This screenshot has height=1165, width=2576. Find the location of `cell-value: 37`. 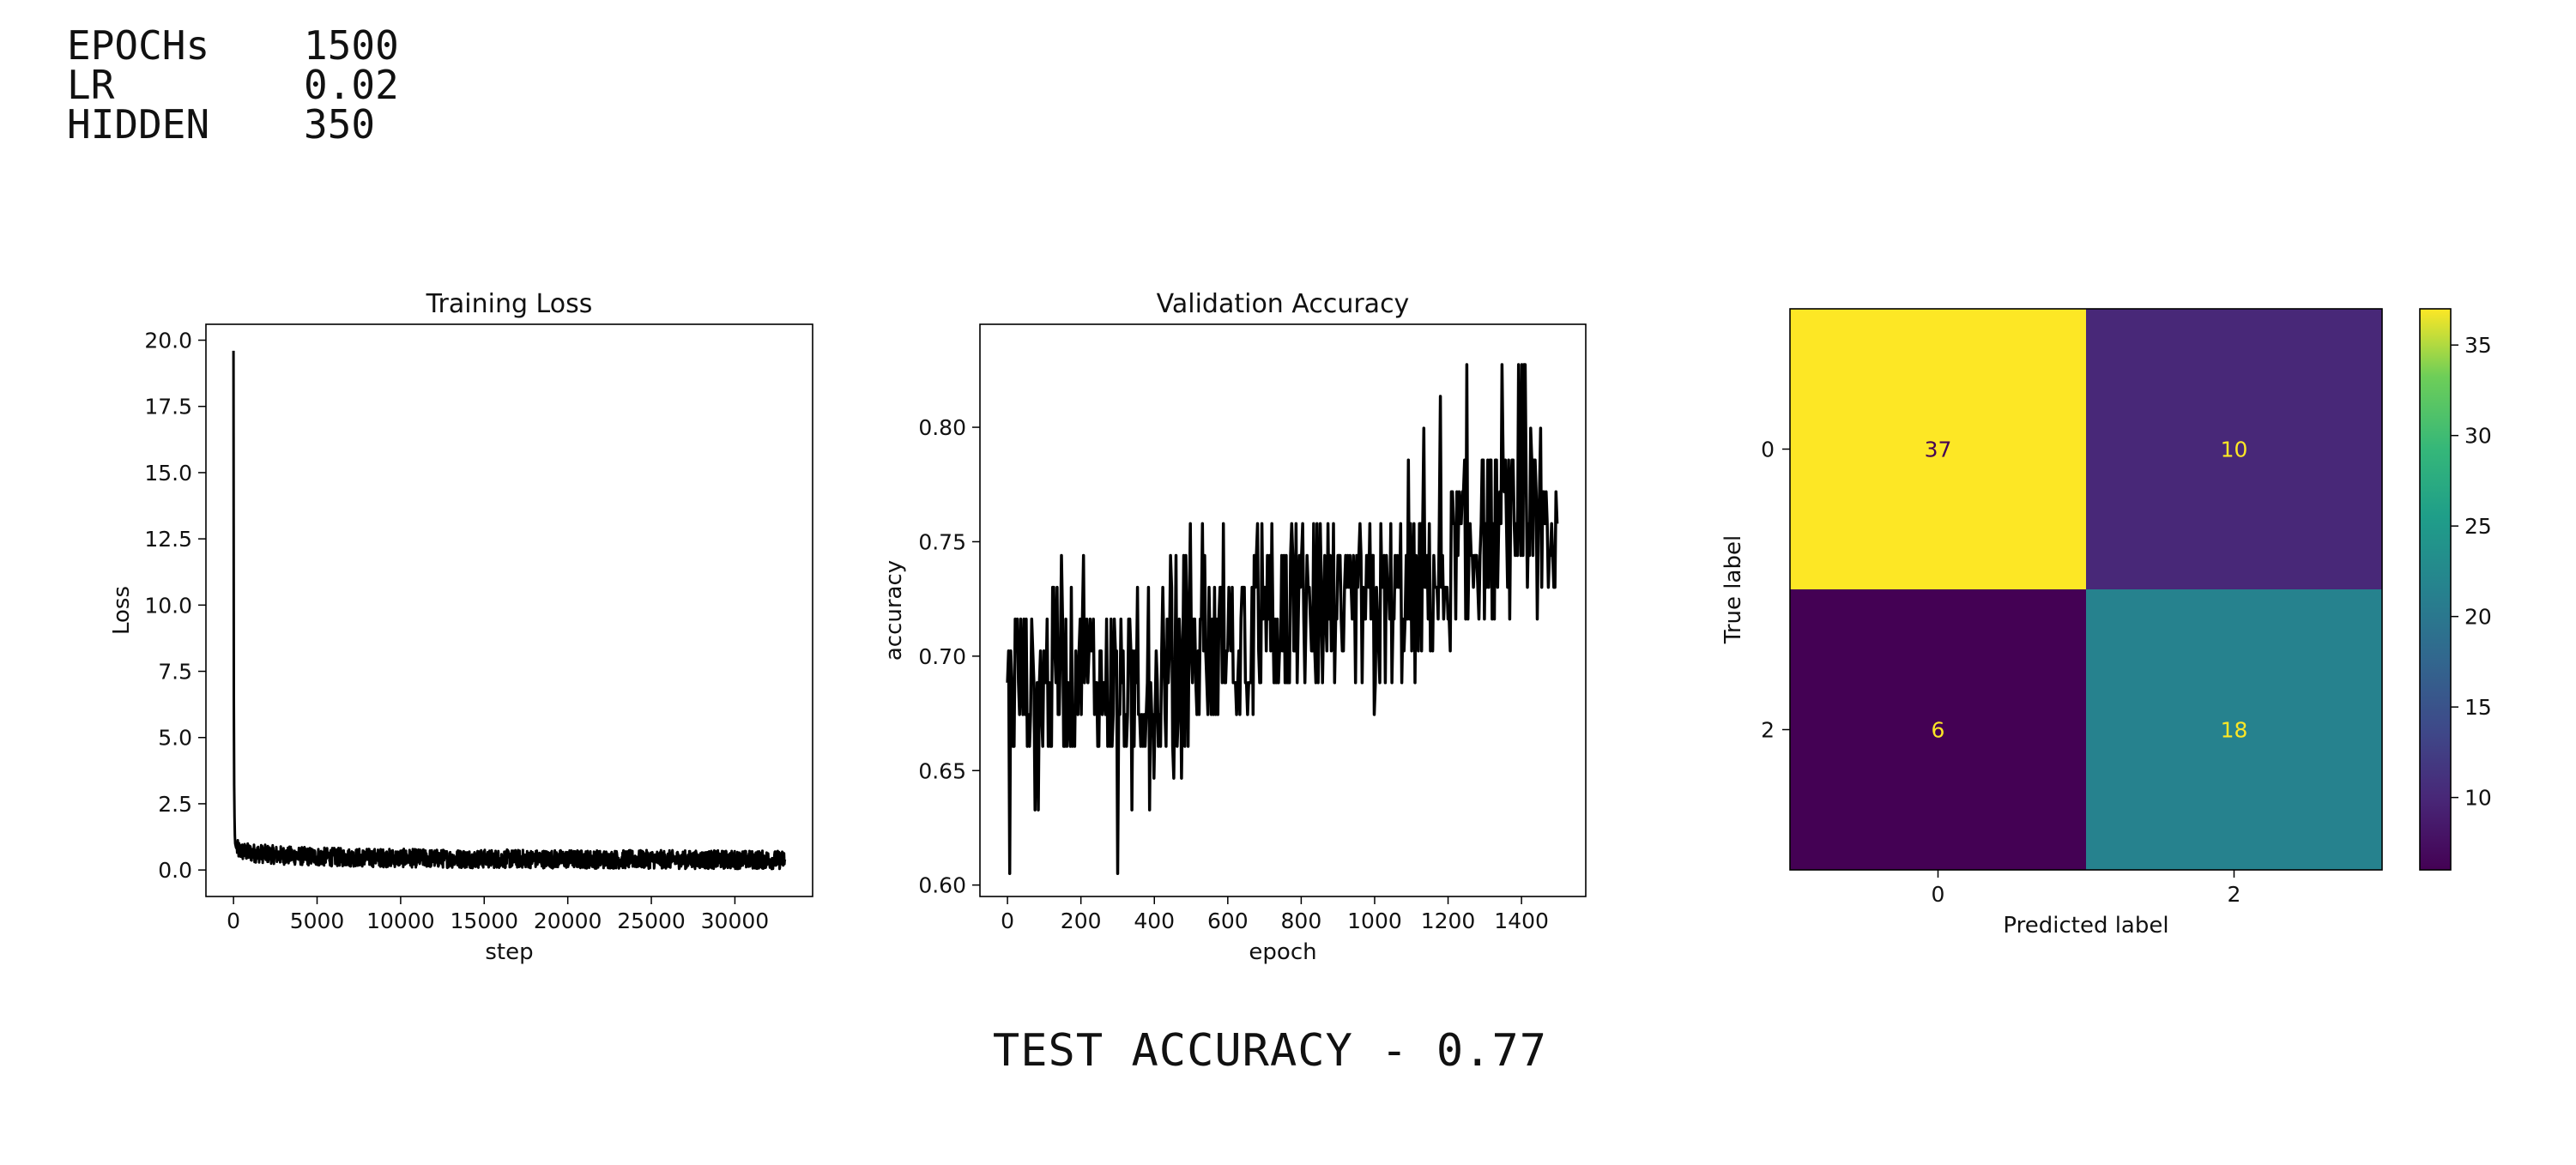

cell-value: 37 is located at coordinates (1938, 450).